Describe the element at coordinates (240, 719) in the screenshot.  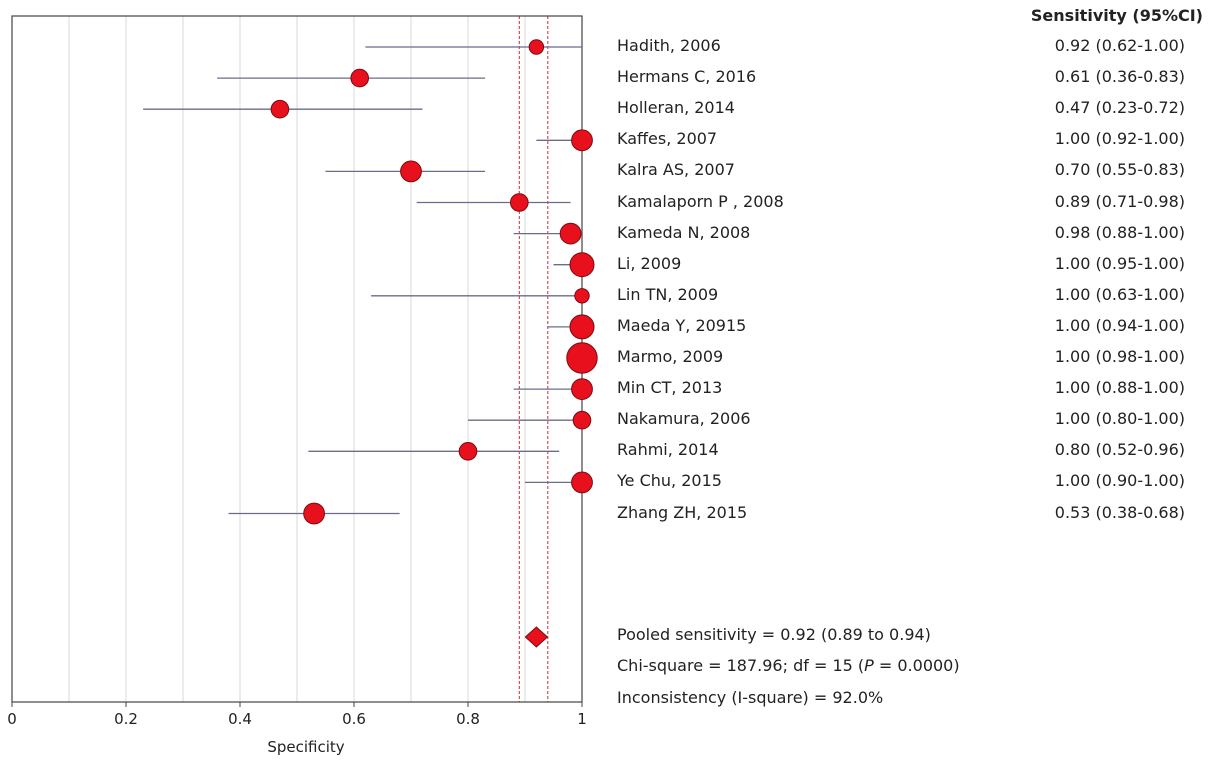
I see `x-tick-label: 0.4` at that location.